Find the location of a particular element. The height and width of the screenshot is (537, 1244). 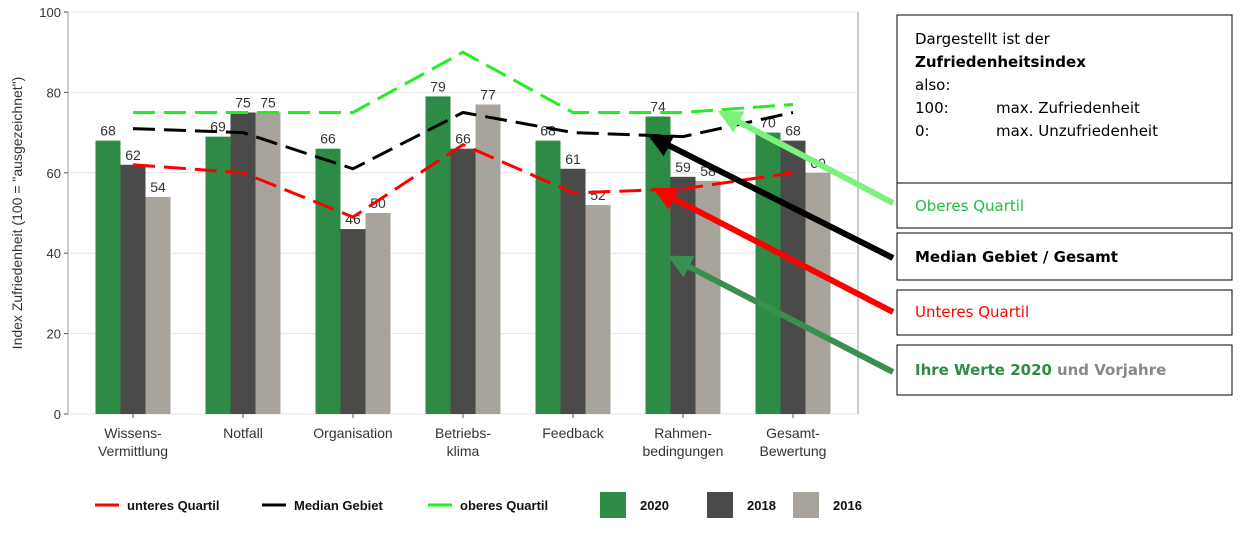

y-tick-label: 20 is located at coordinates (54, 334).